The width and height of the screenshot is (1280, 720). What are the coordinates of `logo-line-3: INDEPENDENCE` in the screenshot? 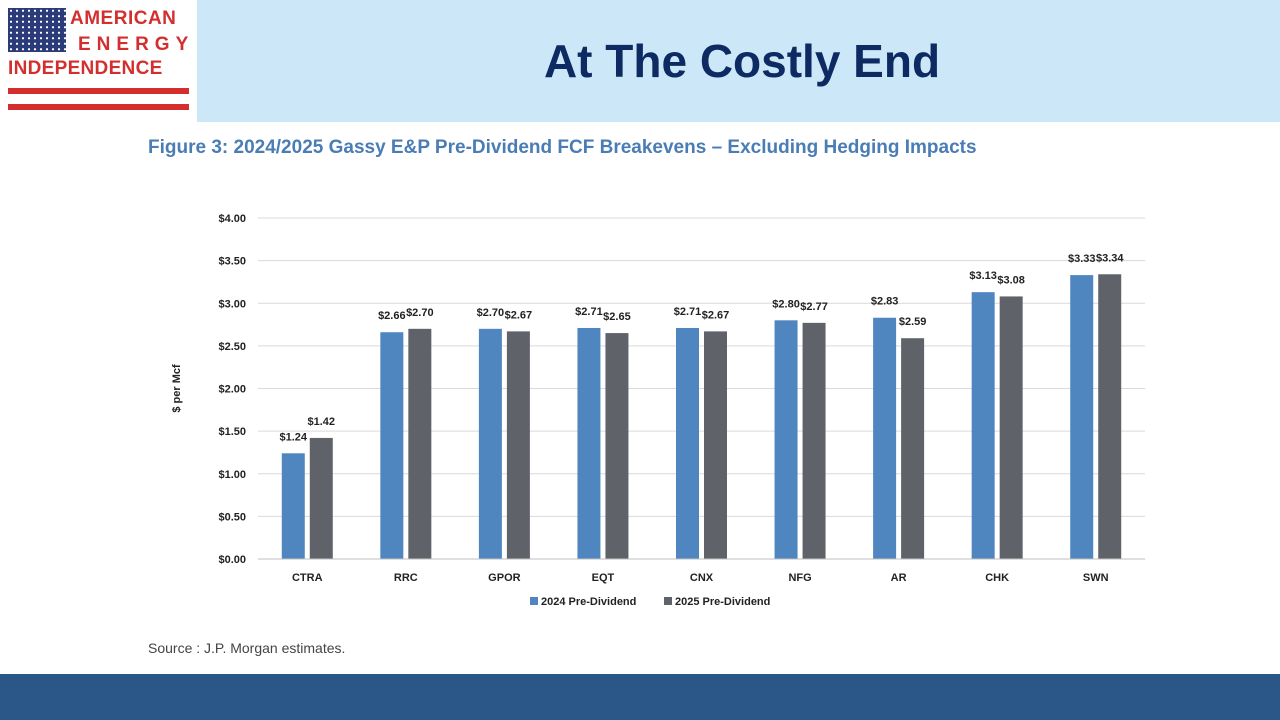 It's located at (85, 68).